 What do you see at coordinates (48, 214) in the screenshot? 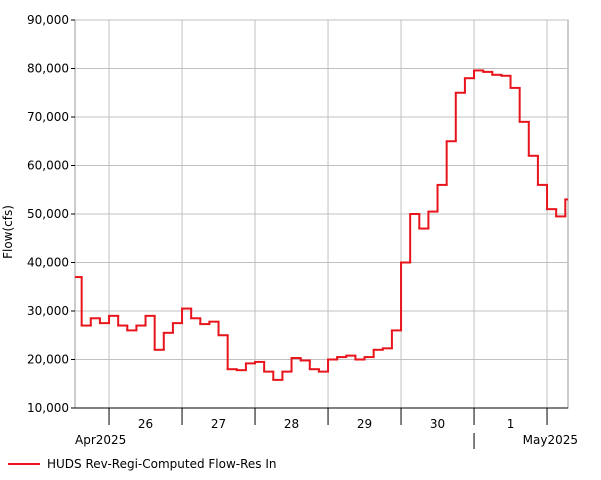
I see `y-tick-label: 50,000` at bounding box center [48, 214].